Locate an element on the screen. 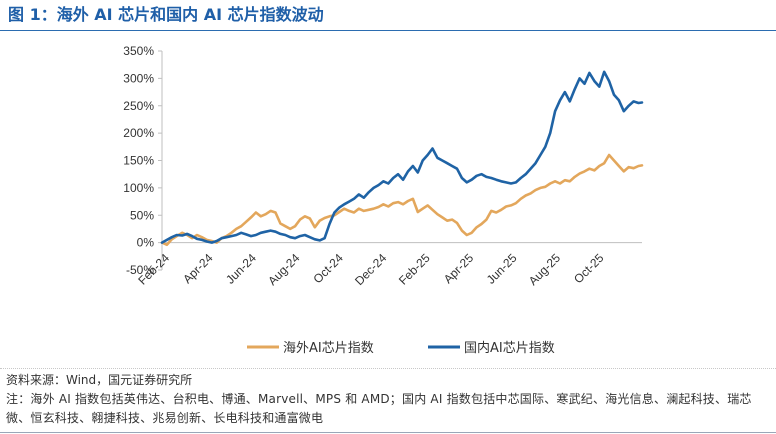  y-tick-label: 350% is located at coordinates (138, 51).